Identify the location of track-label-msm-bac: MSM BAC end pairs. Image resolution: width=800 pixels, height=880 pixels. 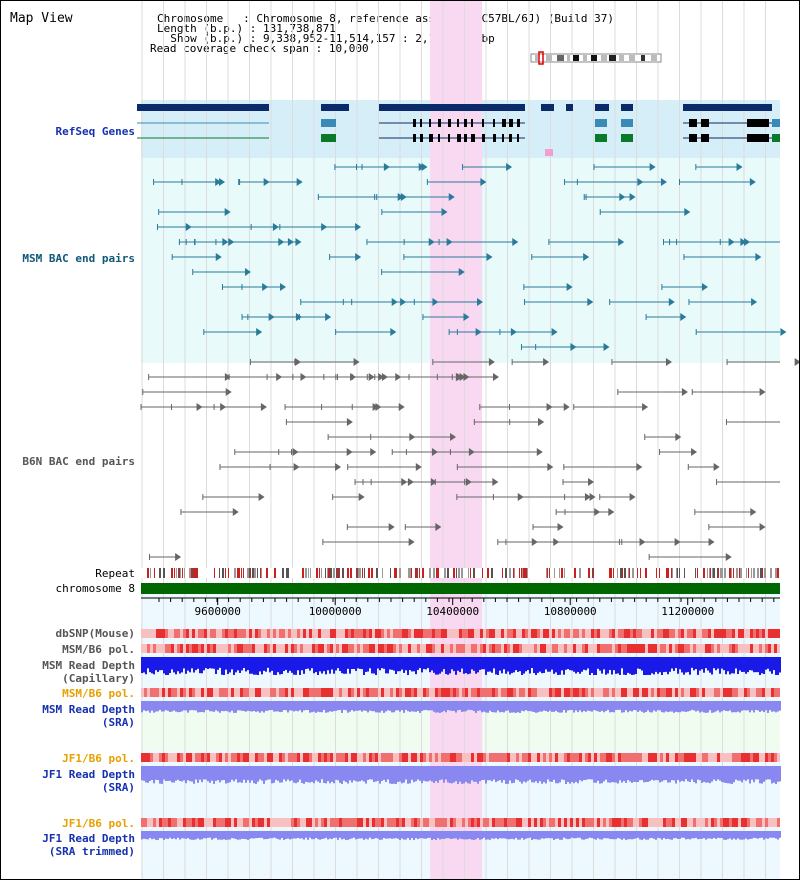
(78, 258).